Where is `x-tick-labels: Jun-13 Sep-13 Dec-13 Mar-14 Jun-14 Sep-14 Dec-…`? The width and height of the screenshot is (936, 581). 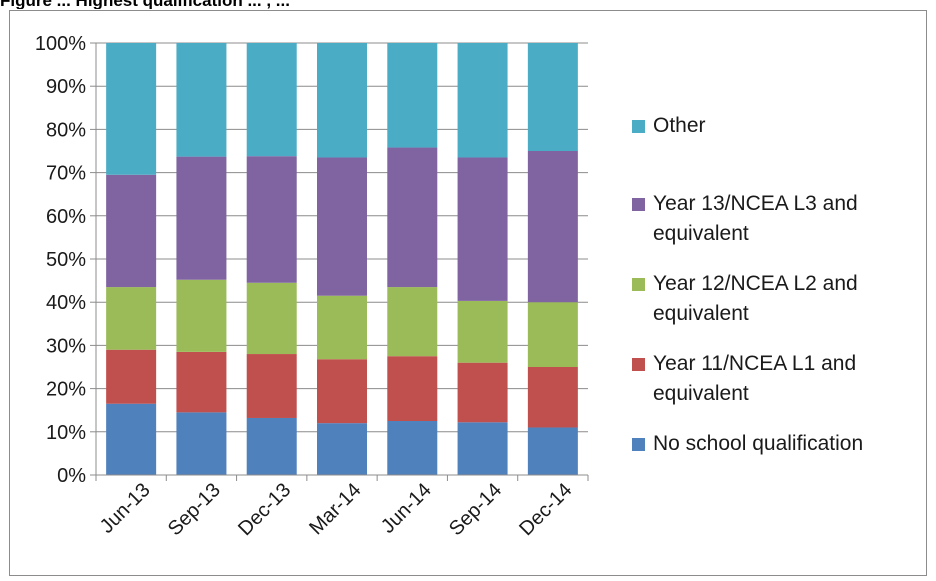 x-tick-labels: Jun-13 Sep-13 Dec-13 Mar-14 Jun-14 Sep-14 Dec-… is located at coordinates (342, 507).